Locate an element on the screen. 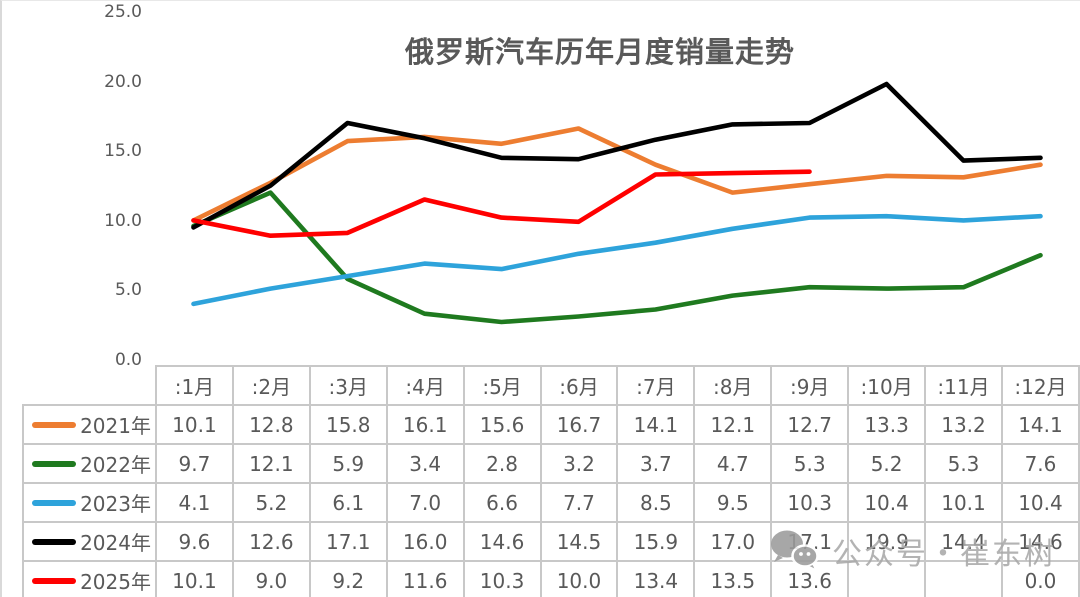 The image size is (1080, 597). value-cell: 8.5 is located at coordinates (656, 502).